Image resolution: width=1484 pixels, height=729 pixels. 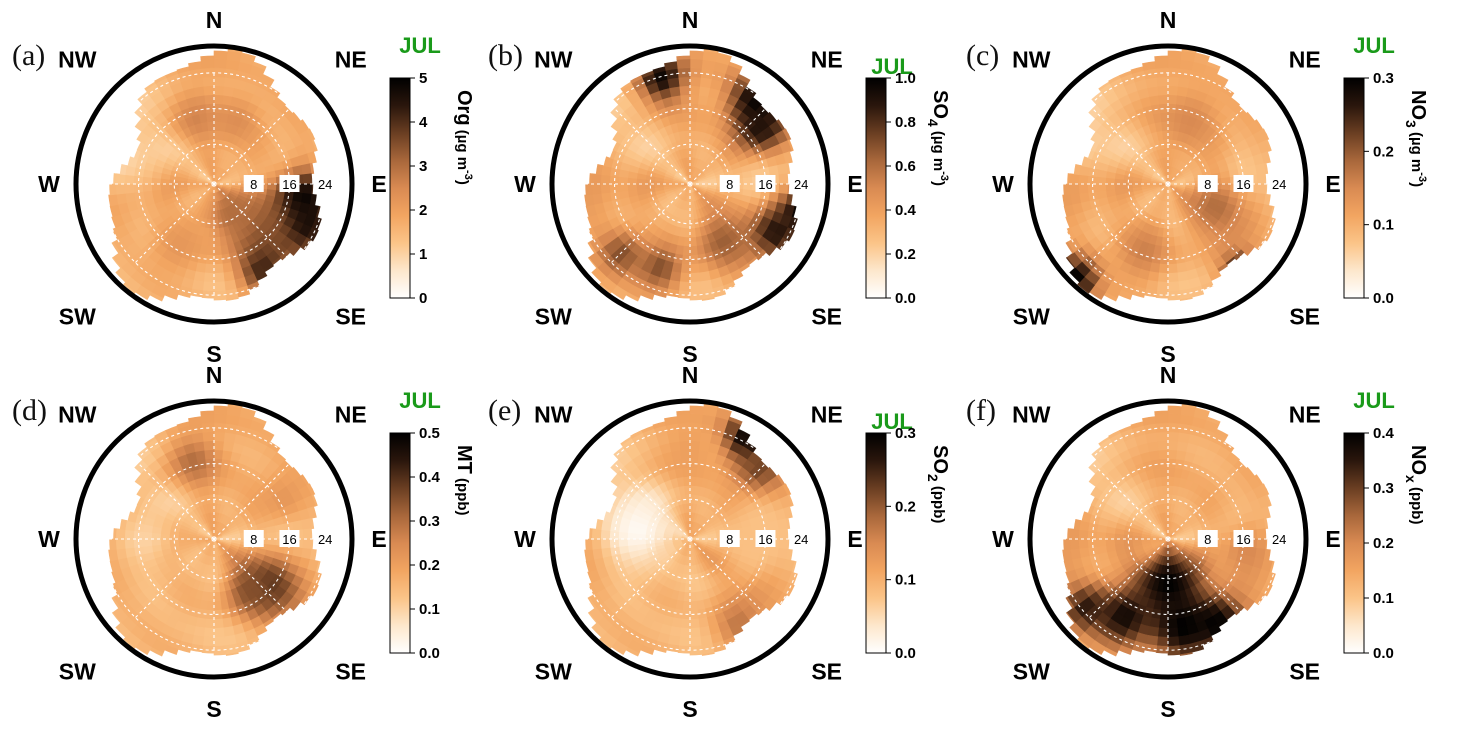 What do you see at coordinates (423, 166) in the screenshot?
I see `colorbar-tick-label: 3` at bounding box center [423, 166].